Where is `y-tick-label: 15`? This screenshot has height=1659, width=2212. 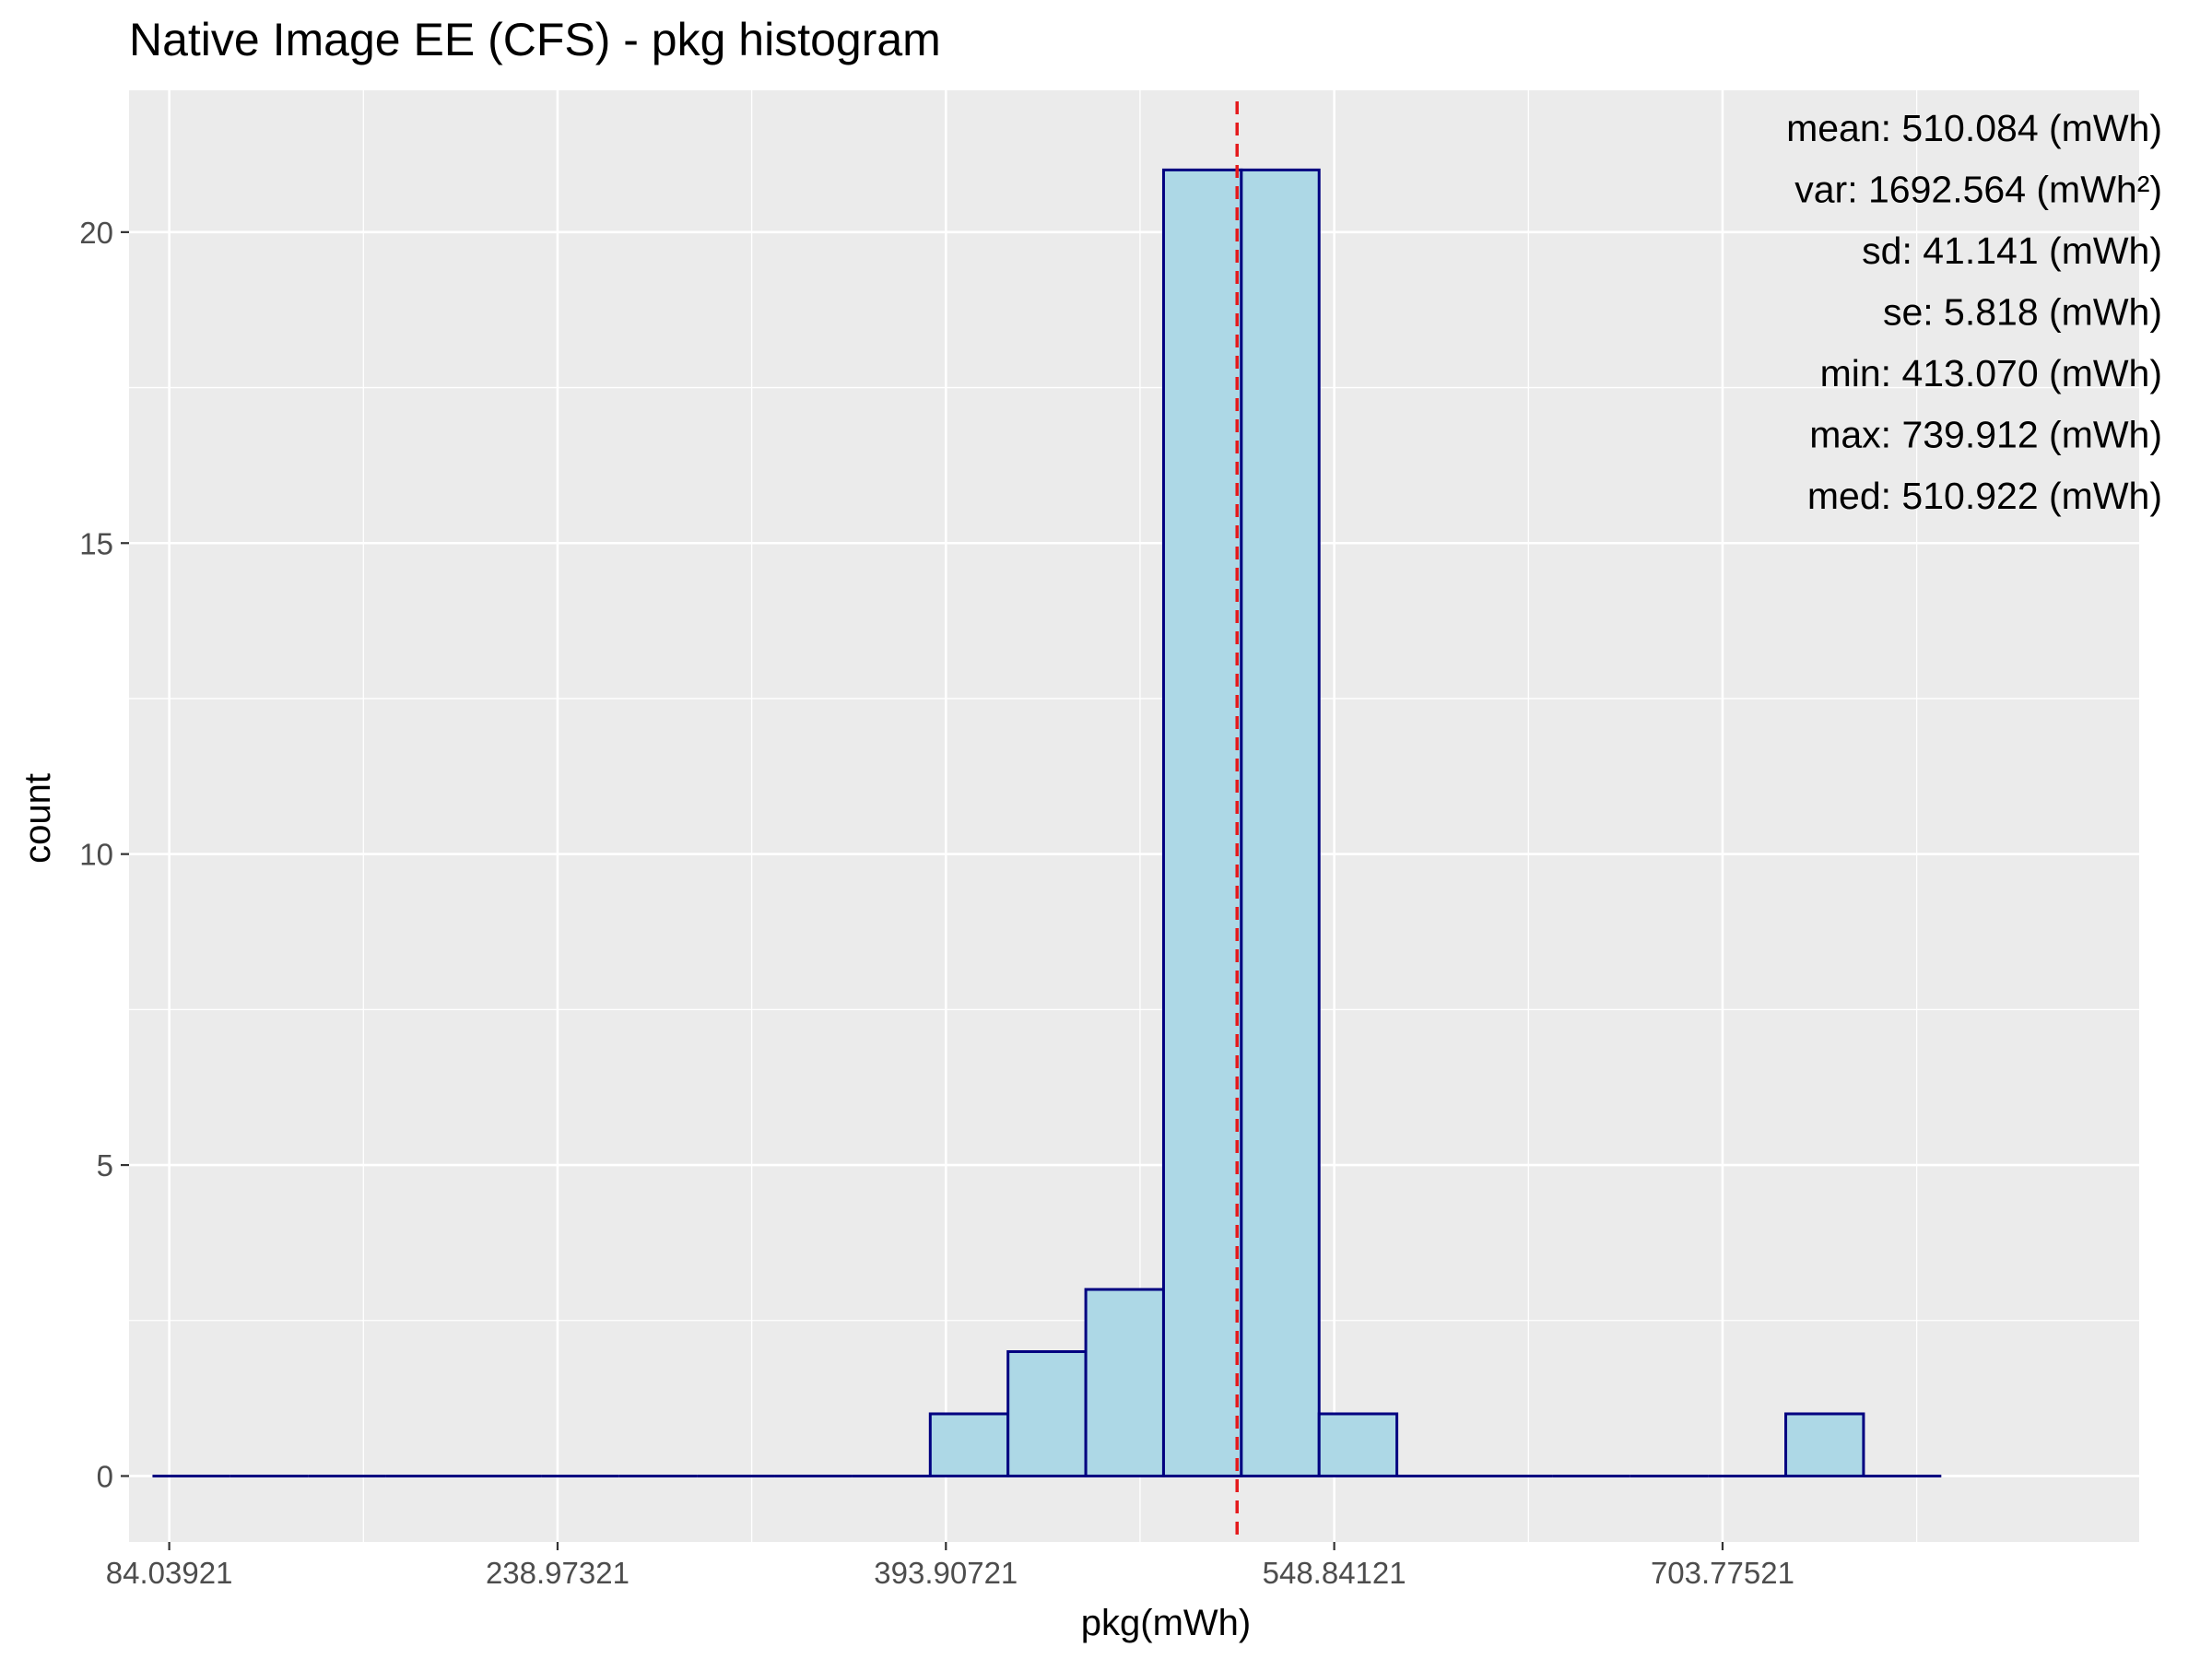
y-tick-label: 15 is located at coordinates (96, 543).